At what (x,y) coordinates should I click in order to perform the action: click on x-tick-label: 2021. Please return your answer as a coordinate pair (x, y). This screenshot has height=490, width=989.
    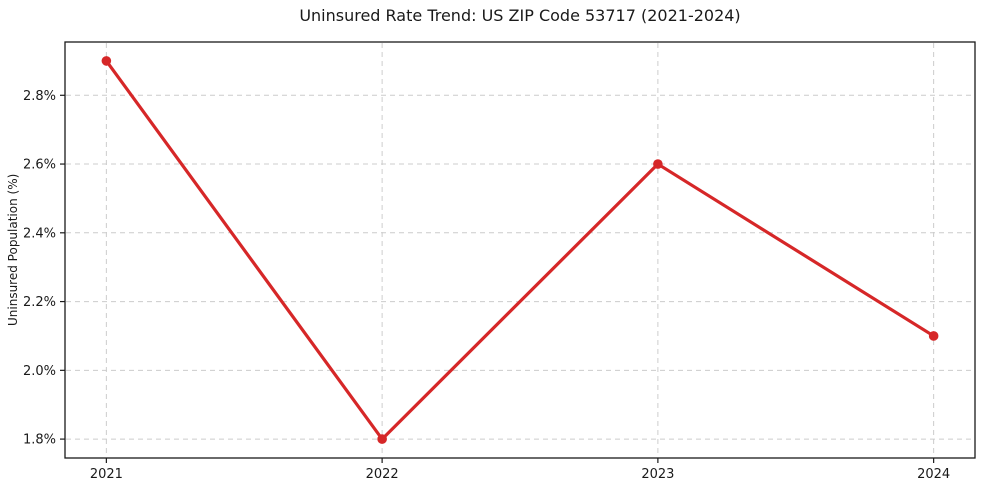
    Looking at the image, I should click on (106, 474).